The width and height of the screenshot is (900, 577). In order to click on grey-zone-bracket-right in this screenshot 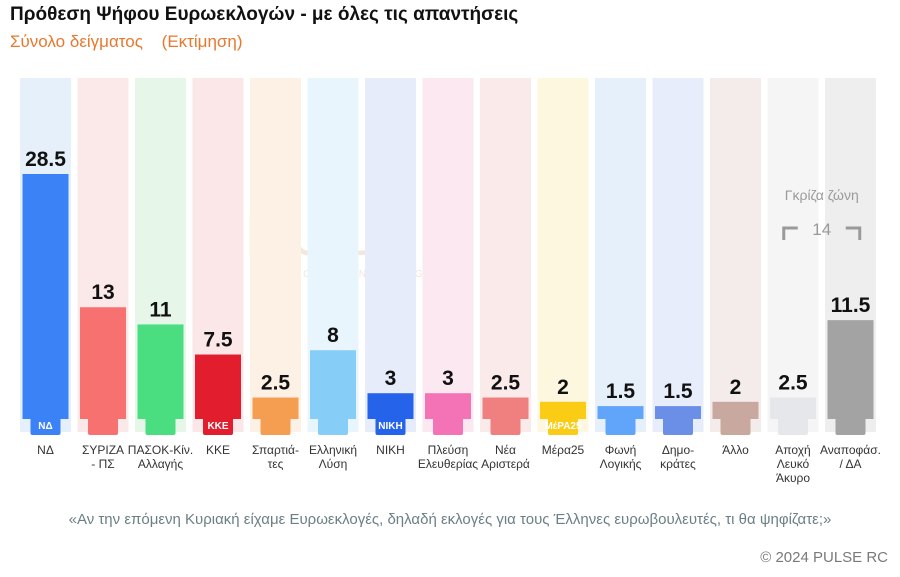, I will do `click(853, 233)`.